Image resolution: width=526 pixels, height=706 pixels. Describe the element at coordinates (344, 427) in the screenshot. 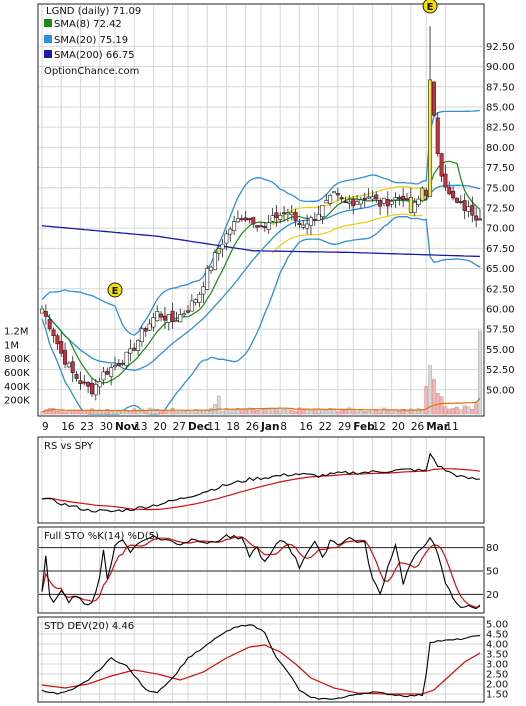

I see `date-tick-label: 29` at that location.